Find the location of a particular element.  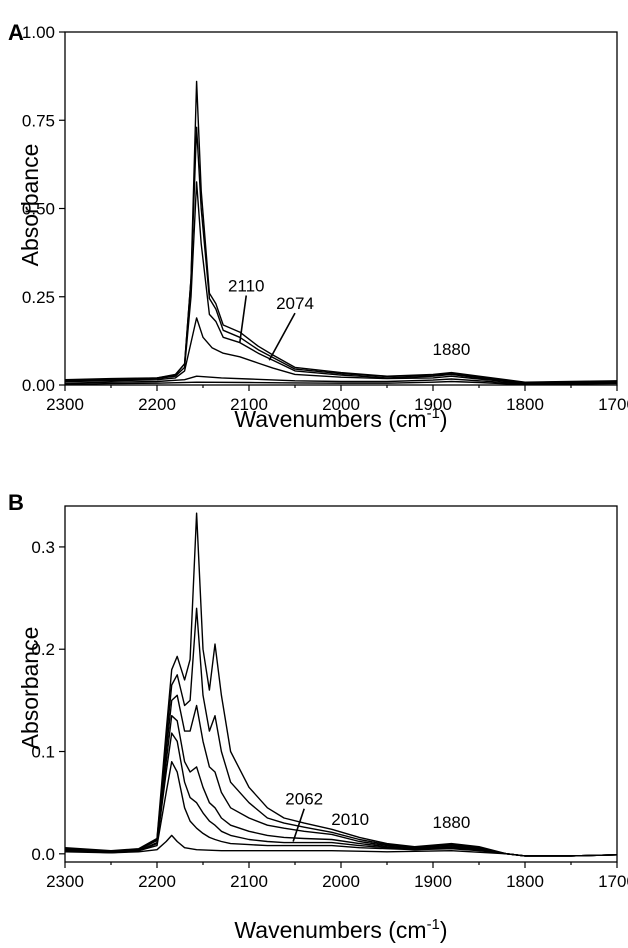

panel-b-x-tick-label: 2300 is located at coordinates (65, 881).